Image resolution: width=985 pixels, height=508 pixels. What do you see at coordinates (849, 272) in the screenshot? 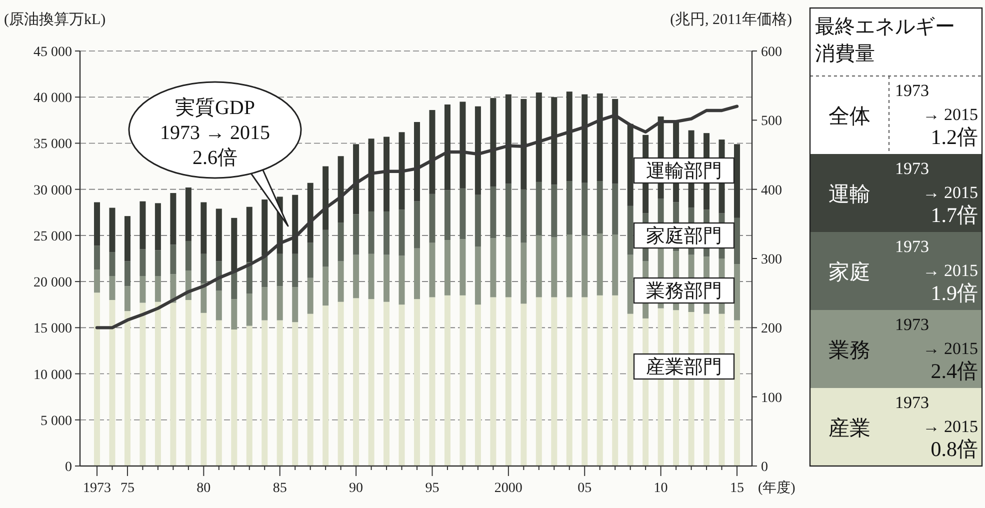
I see `category-label: 家庭` at bounding box center [849, 272].